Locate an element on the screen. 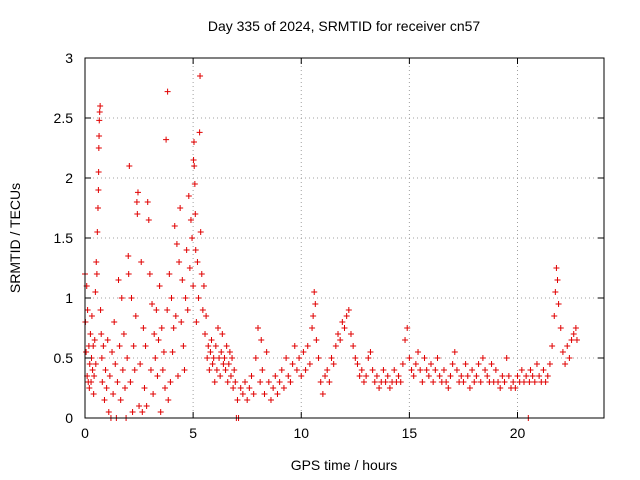 The image size is (640, 480). x-axis-label: GPS time / hours is located at coordinates (344, 465).